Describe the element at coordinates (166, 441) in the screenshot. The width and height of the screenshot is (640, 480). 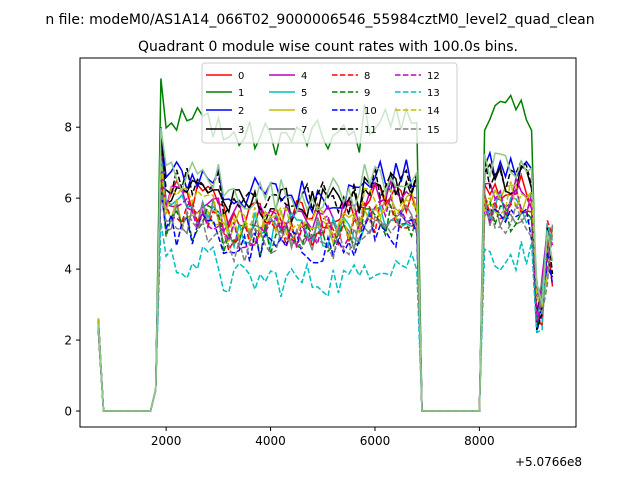
I see `x-tick-label: 2000` at that location.